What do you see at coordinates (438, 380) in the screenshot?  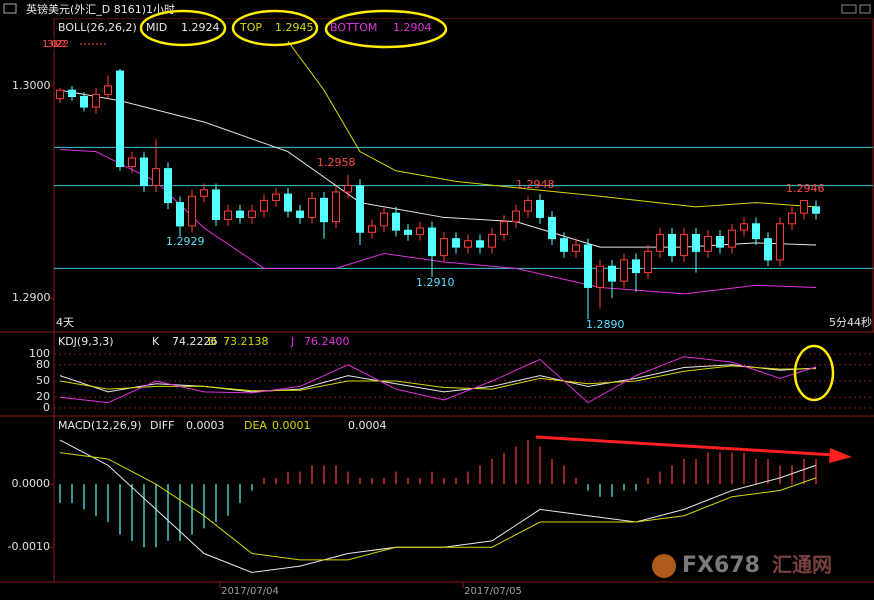 I see `indicator-line` at bounding box center [438, 380].